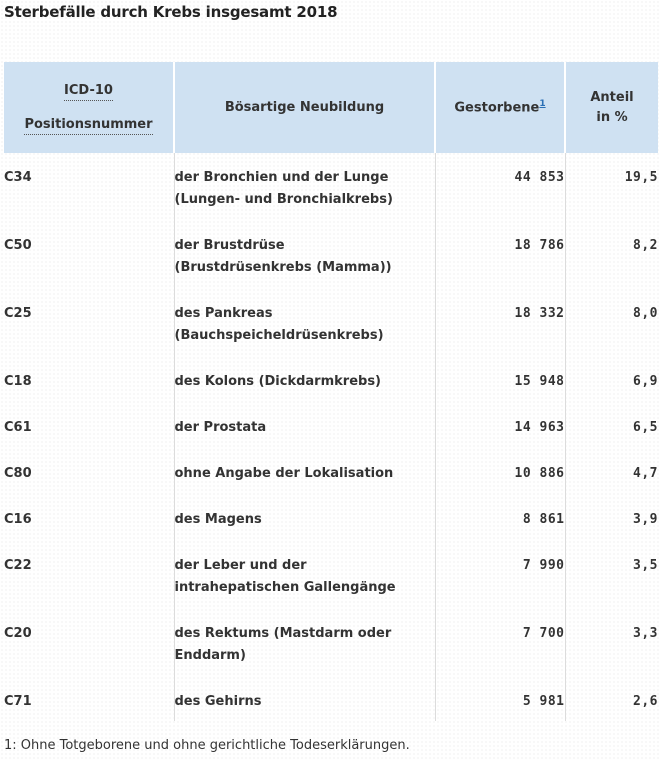 This screenshot has height=760, width=661. Describe the element at coordinates (500, 518) in the screenshot. I see `deaths-cell: 8 861` at that location.